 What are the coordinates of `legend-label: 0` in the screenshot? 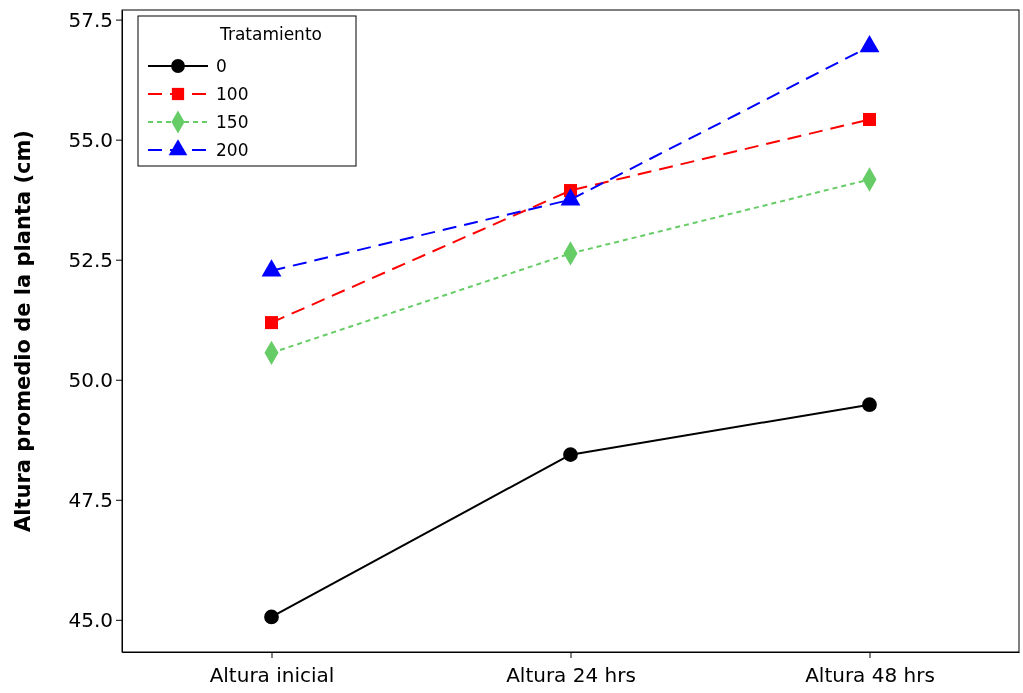 It's located at (221, 66).